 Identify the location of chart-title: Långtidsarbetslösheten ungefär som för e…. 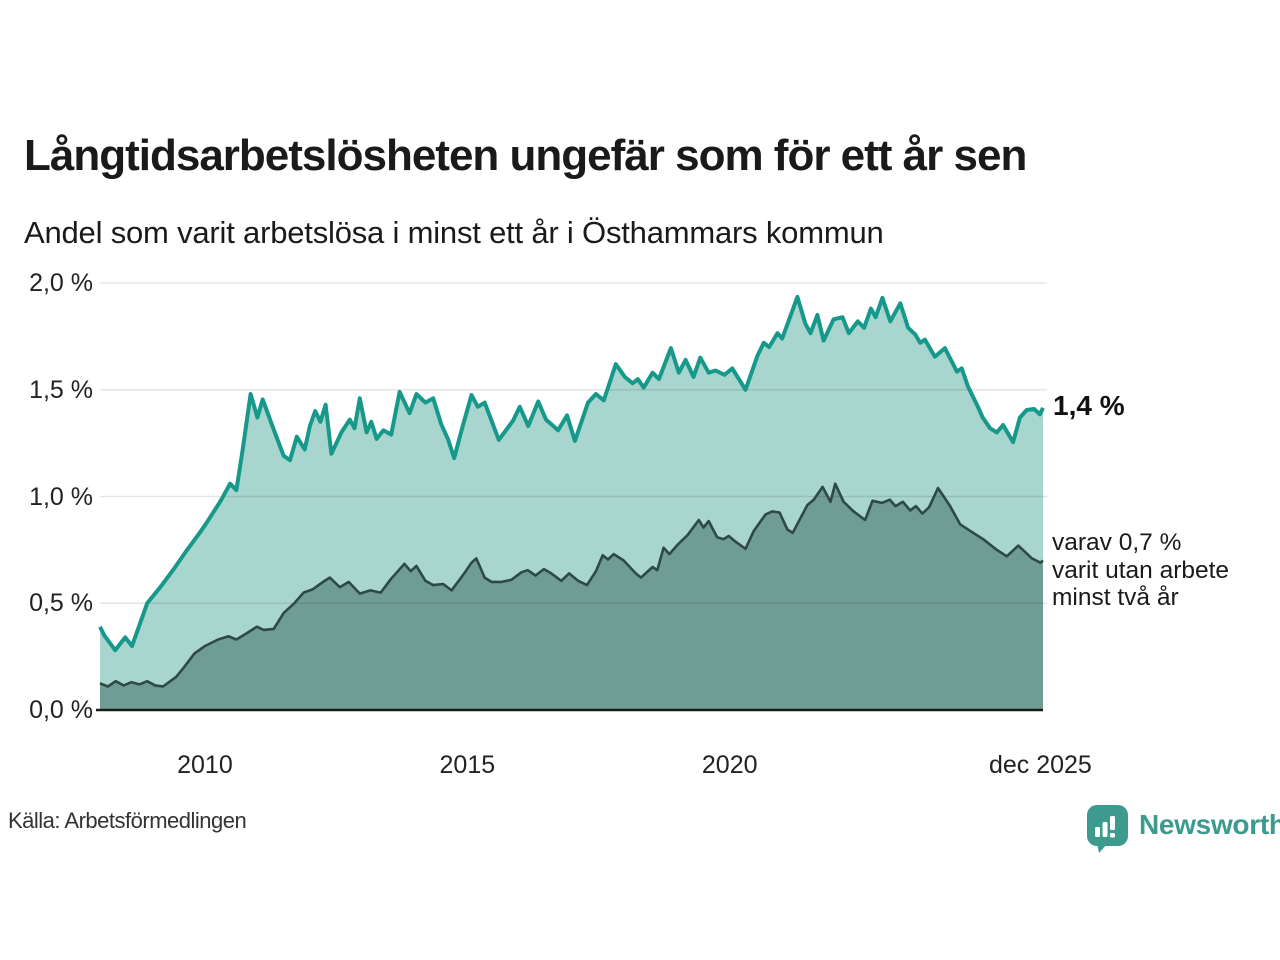
(525, 155).